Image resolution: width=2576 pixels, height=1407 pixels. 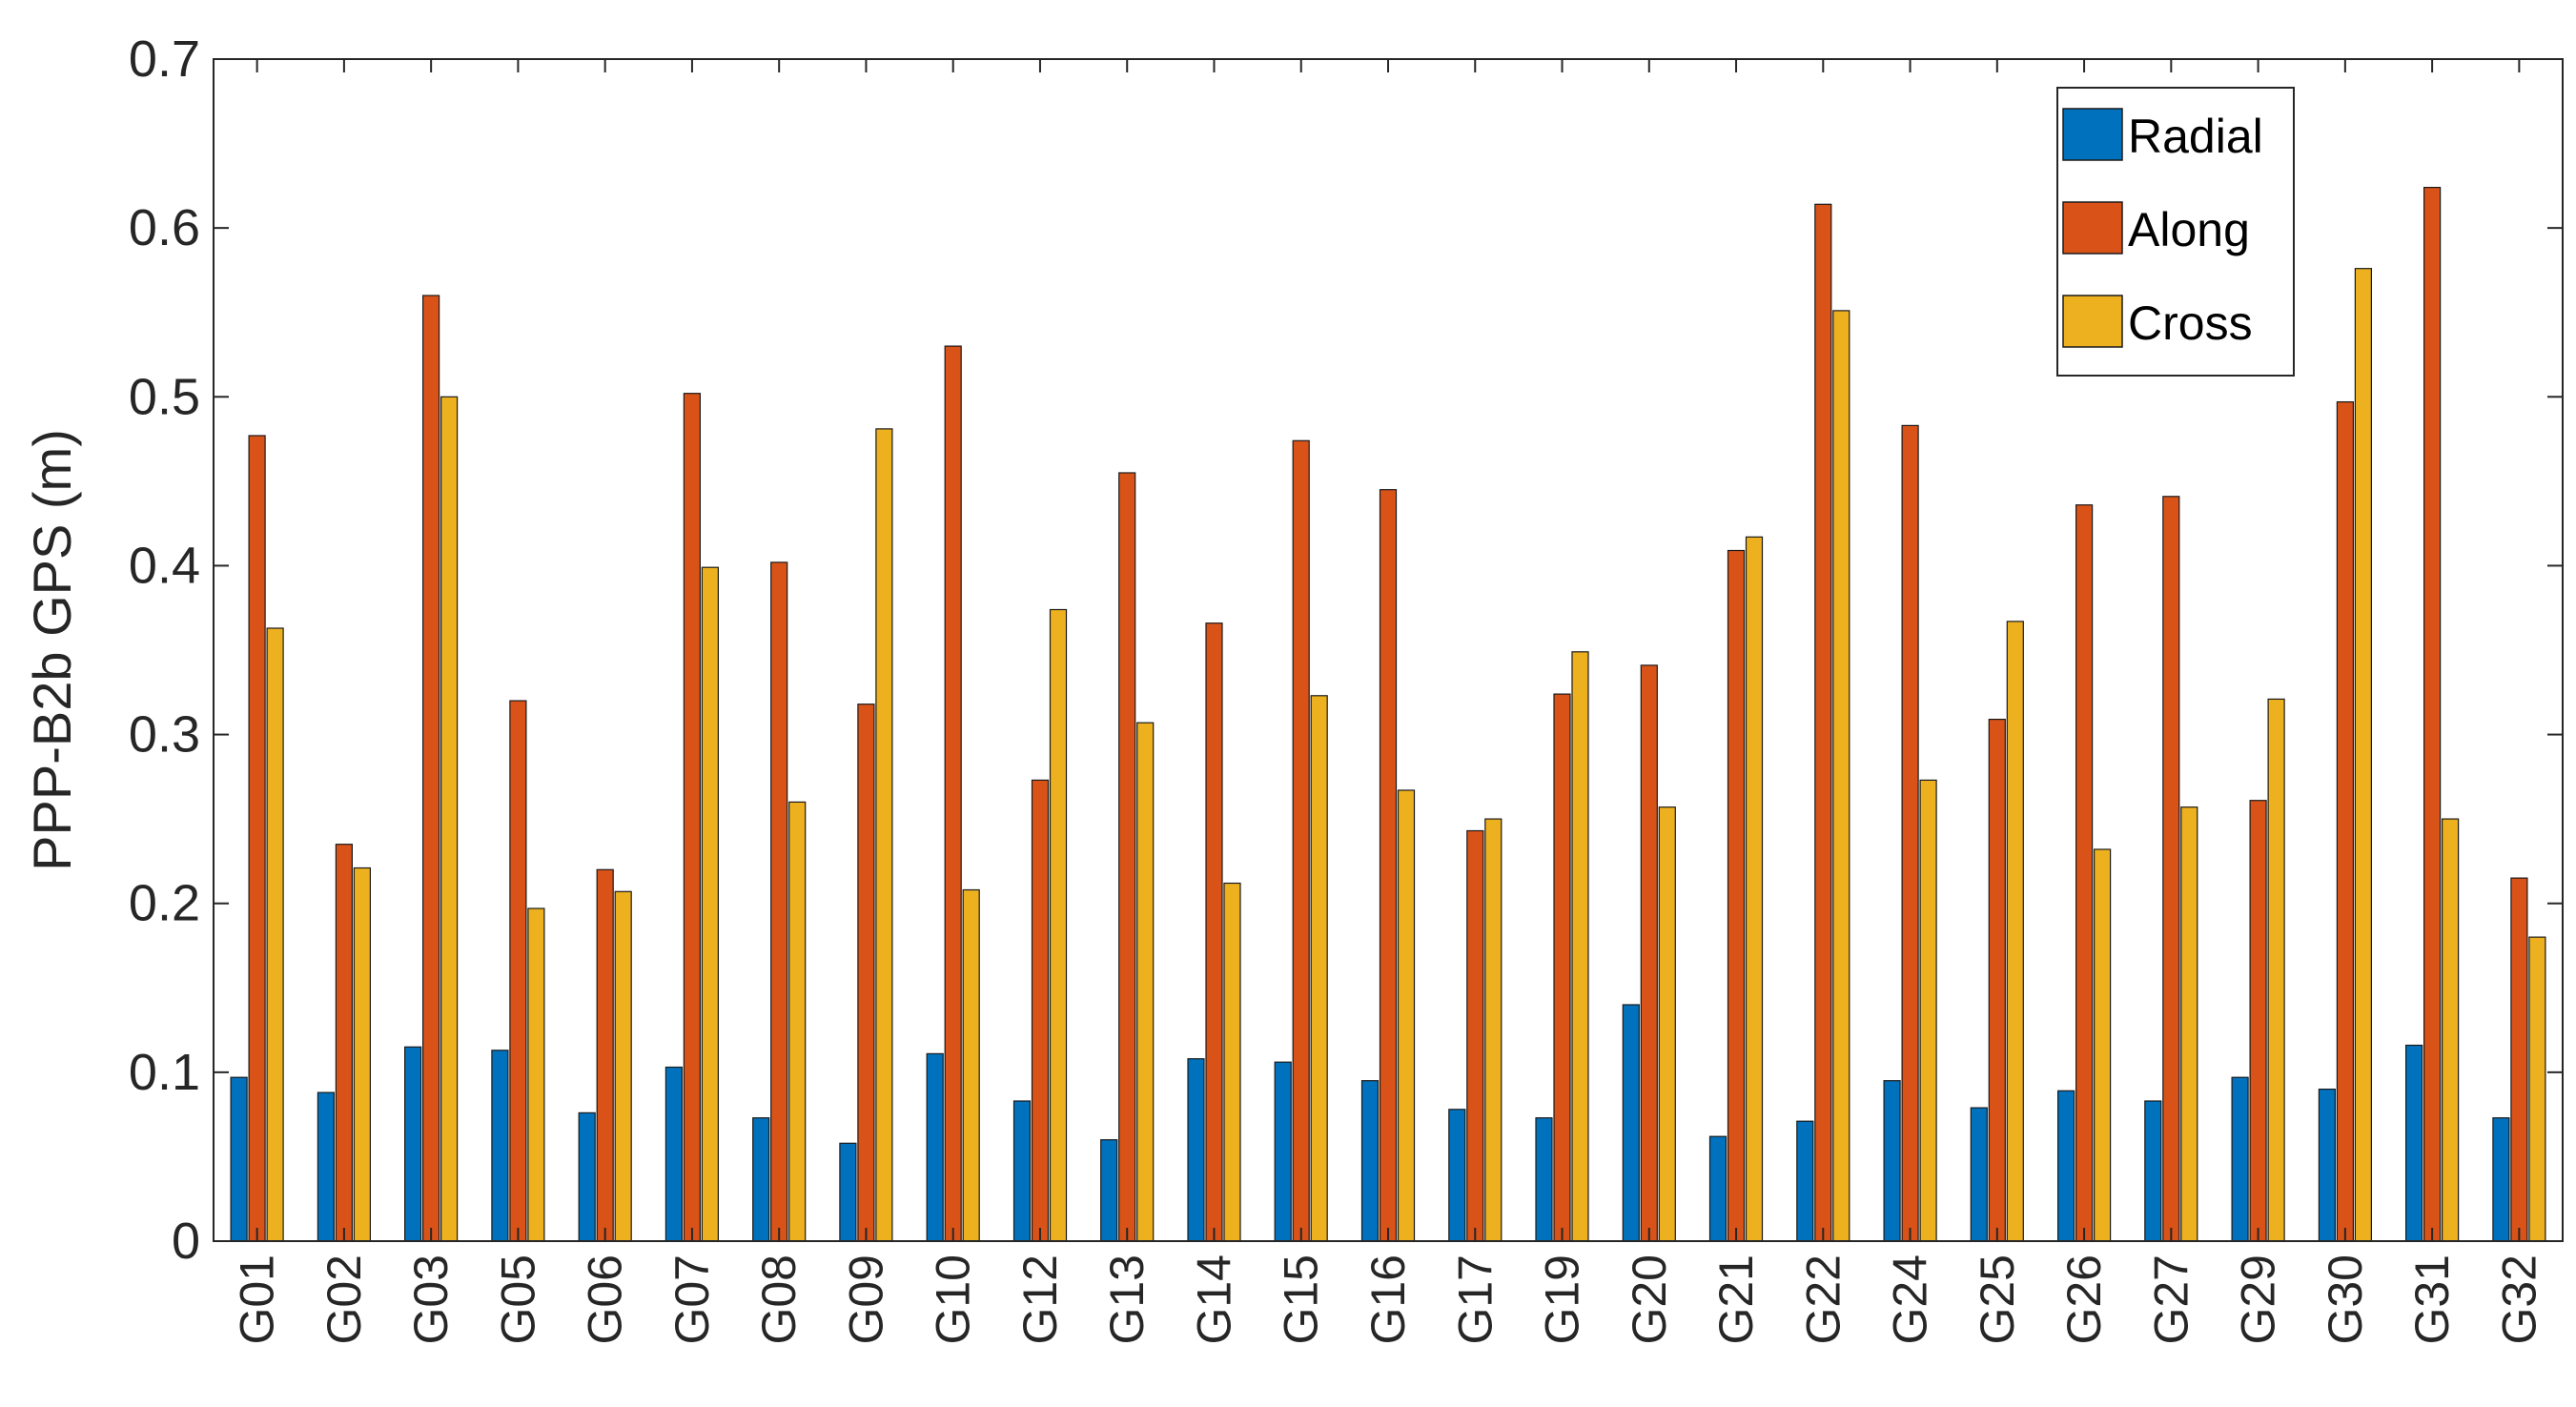 I want to click on bar-along-g20, so click(x=1649, y=953).